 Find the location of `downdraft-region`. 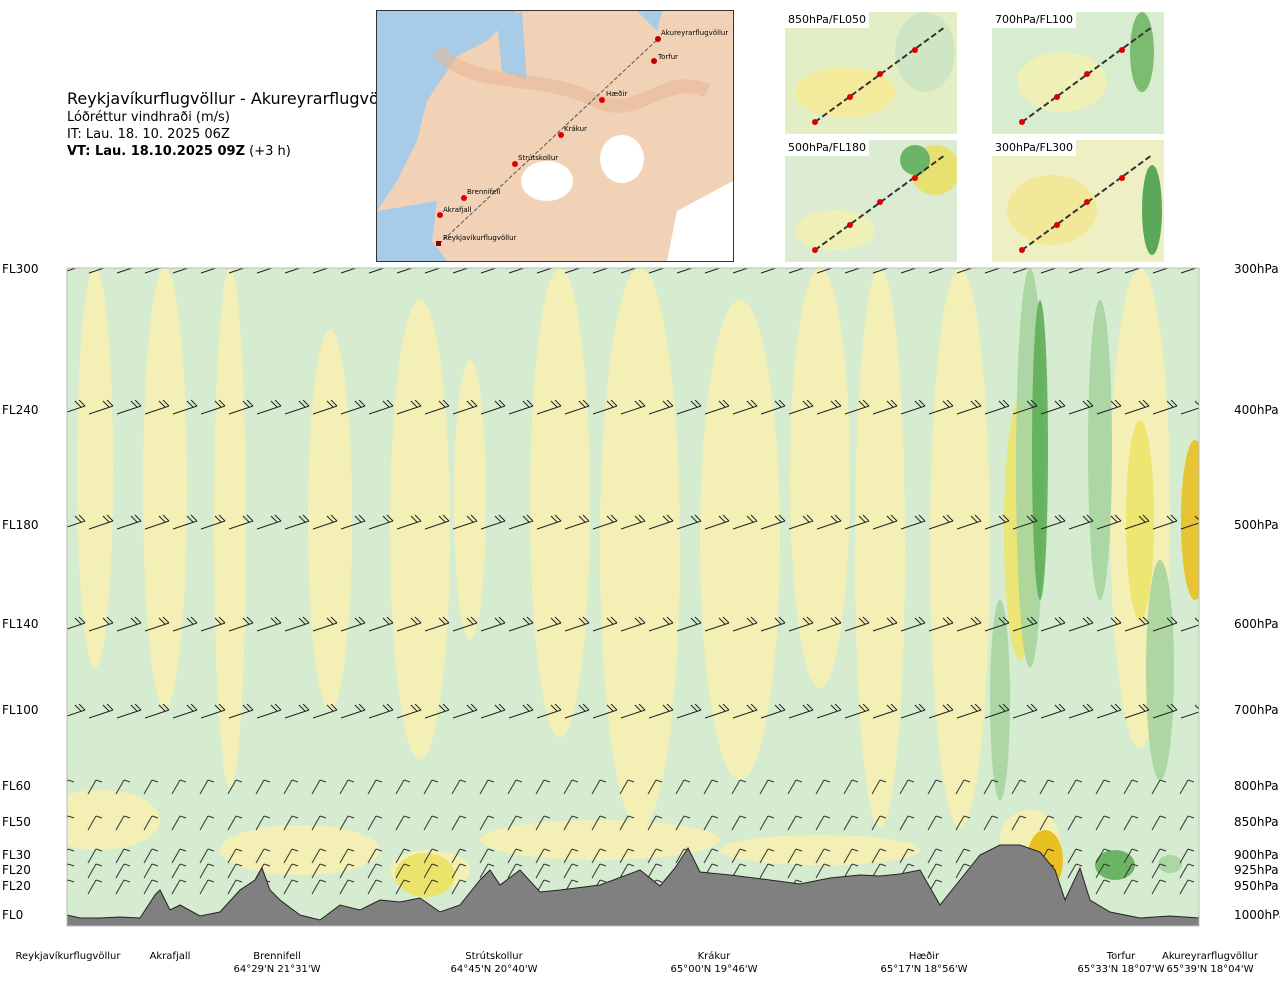

downdraft-region is located at coordinates (1030, 468).